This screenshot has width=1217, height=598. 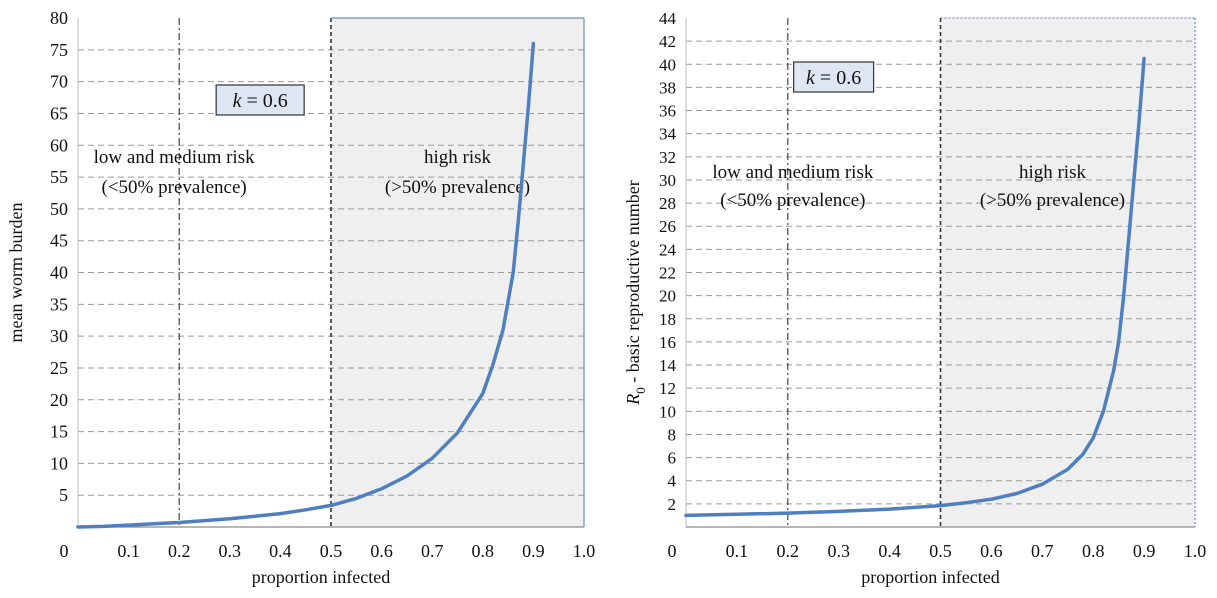 I want to click on y-tick-label: 80, so click(x=59, y=18).